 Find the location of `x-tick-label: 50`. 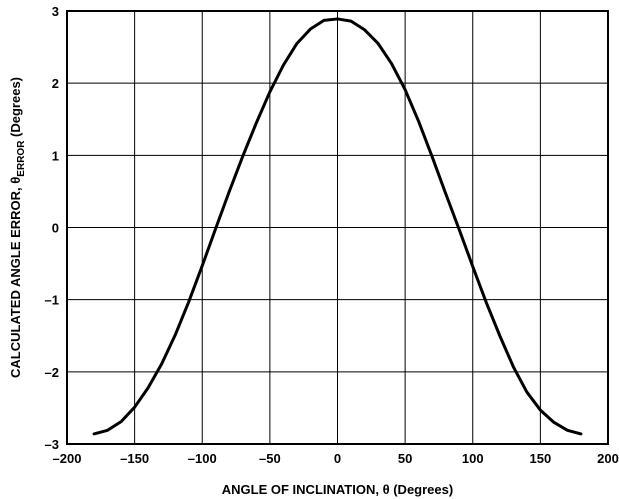

x-tick-label: 50 is located at coordinates (405, 458).